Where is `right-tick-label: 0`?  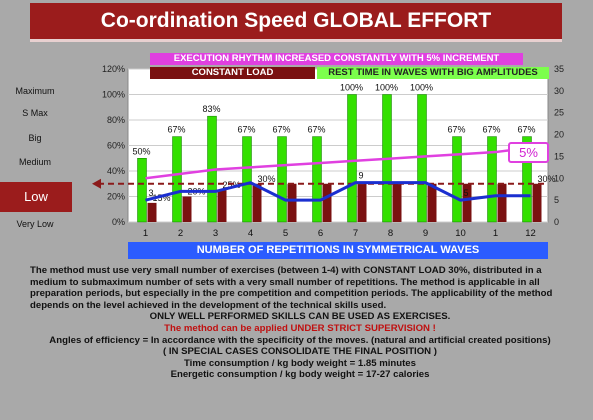
right-tick-label: 0 is located at coordinates (556, 222).